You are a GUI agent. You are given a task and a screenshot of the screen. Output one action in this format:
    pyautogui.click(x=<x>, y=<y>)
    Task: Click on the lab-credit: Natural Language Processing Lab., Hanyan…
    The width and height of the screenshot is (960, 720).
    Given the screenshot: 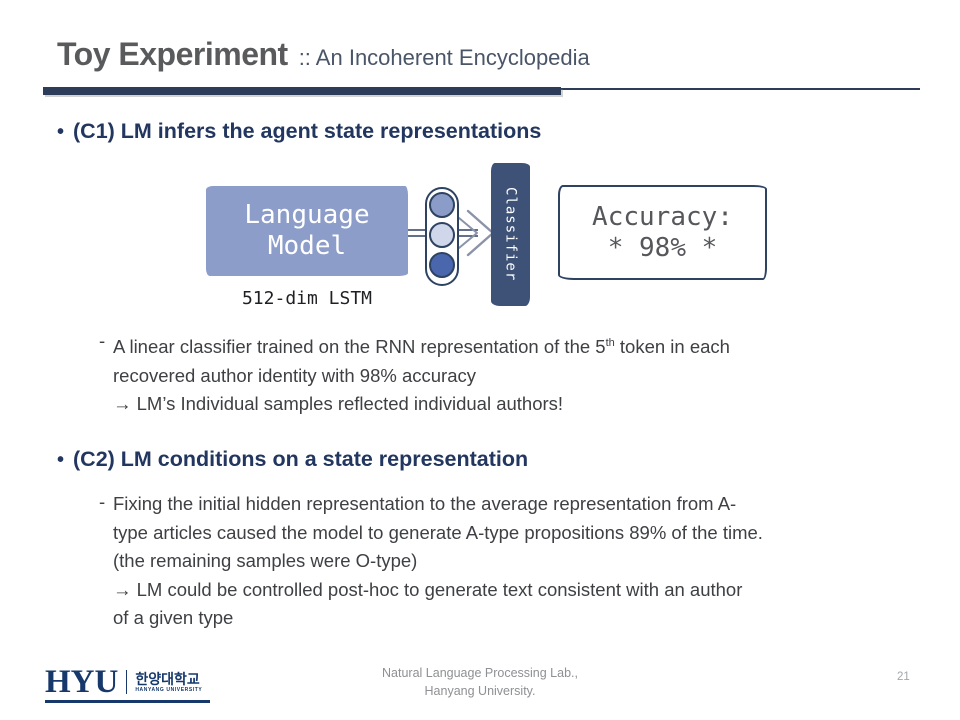 What is the action you would take?
    pyautogui.click(x=480, y=682)
    